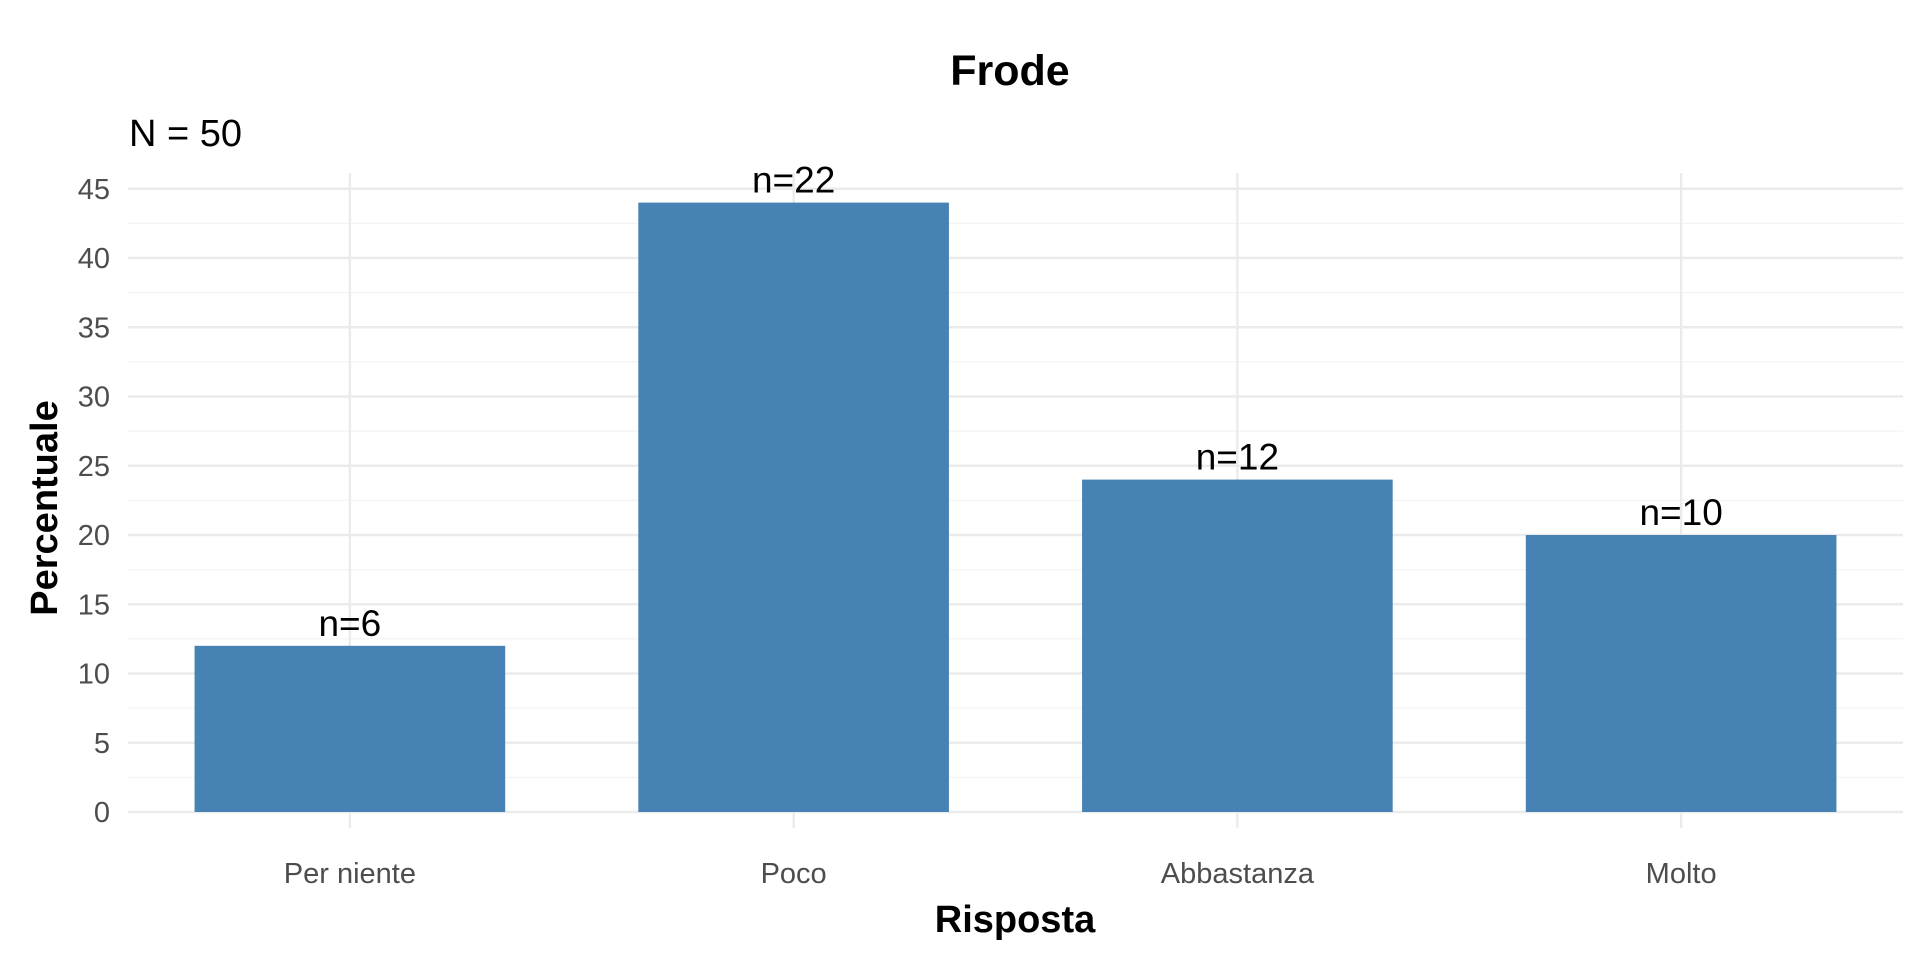 This screenshot has height=960, width=1920. I want to click on y-tick-label: 30, so click(94, 398).